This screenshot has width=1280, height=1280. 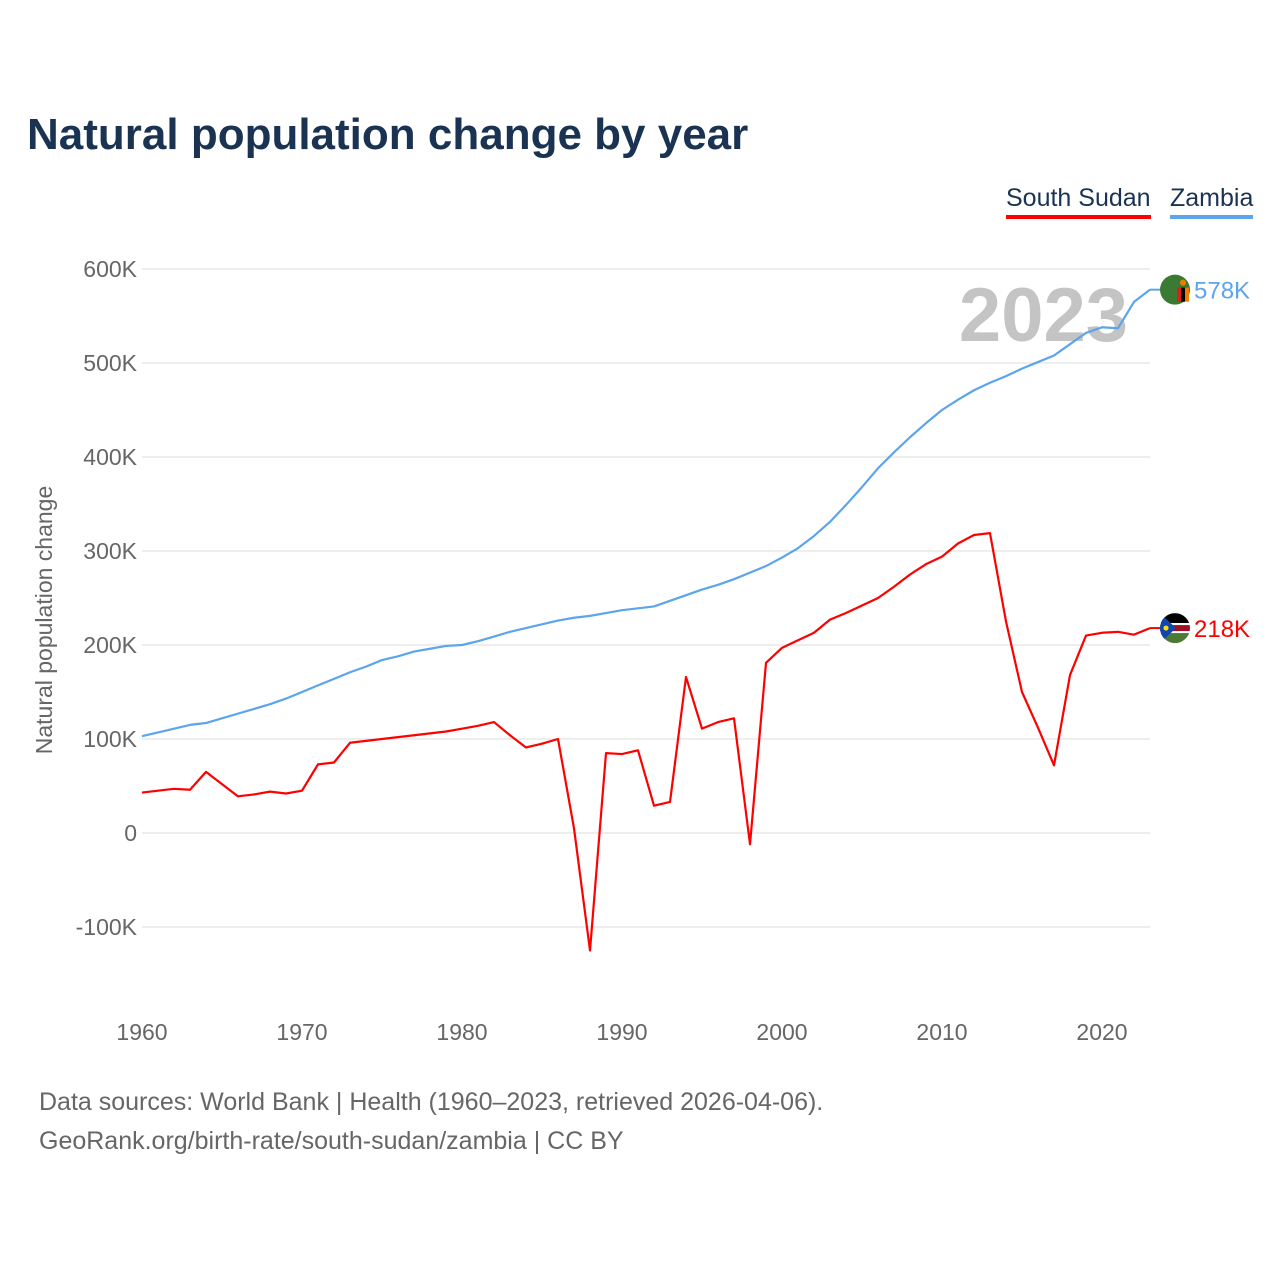 I want to click on y-tick-label: 500K, so click(x=110, y=363).